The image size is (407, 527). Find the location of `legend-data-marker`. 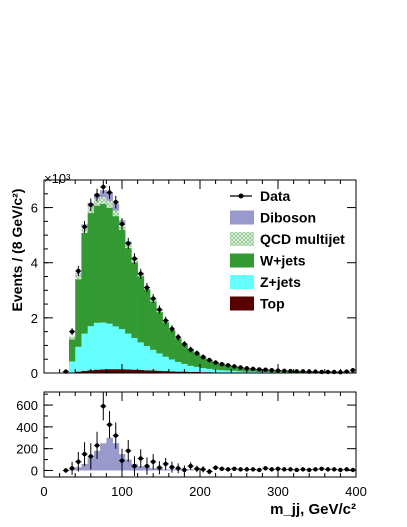

legend-data-marker is located at coordinates (241, 196).